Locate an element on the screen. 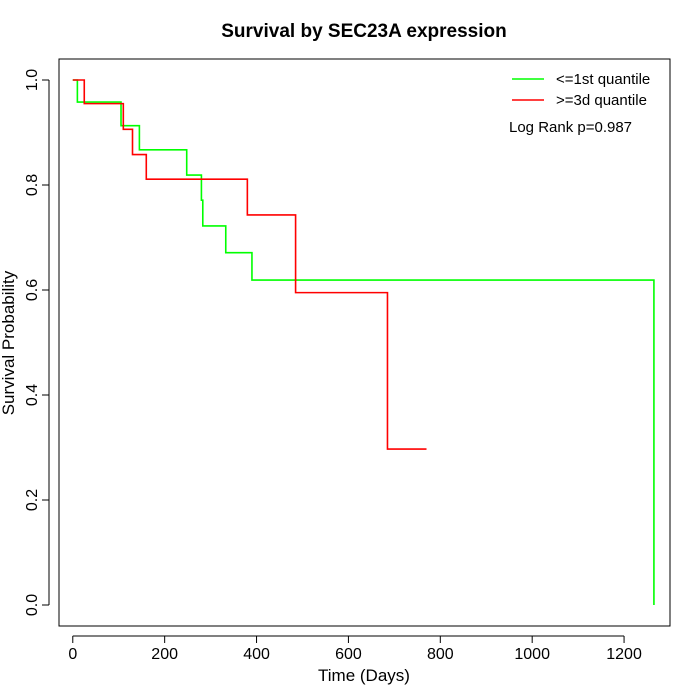  log-rank-annotation: Log Rank p=0.987 is located at coordinates (570, 127).